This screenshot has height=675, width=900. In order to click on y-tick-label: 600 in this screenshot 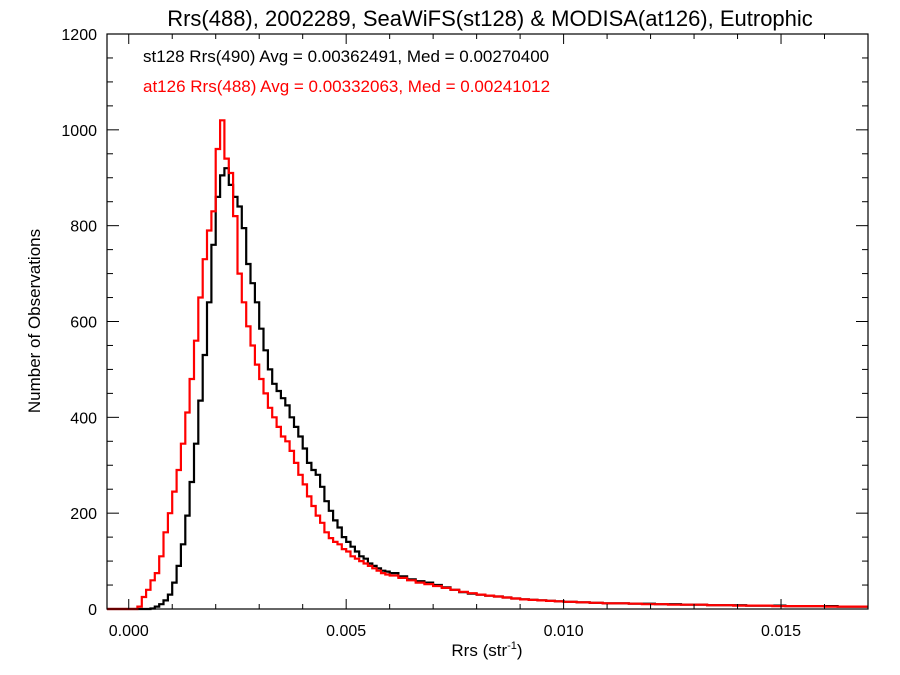, I will do `click(83, 323)`.